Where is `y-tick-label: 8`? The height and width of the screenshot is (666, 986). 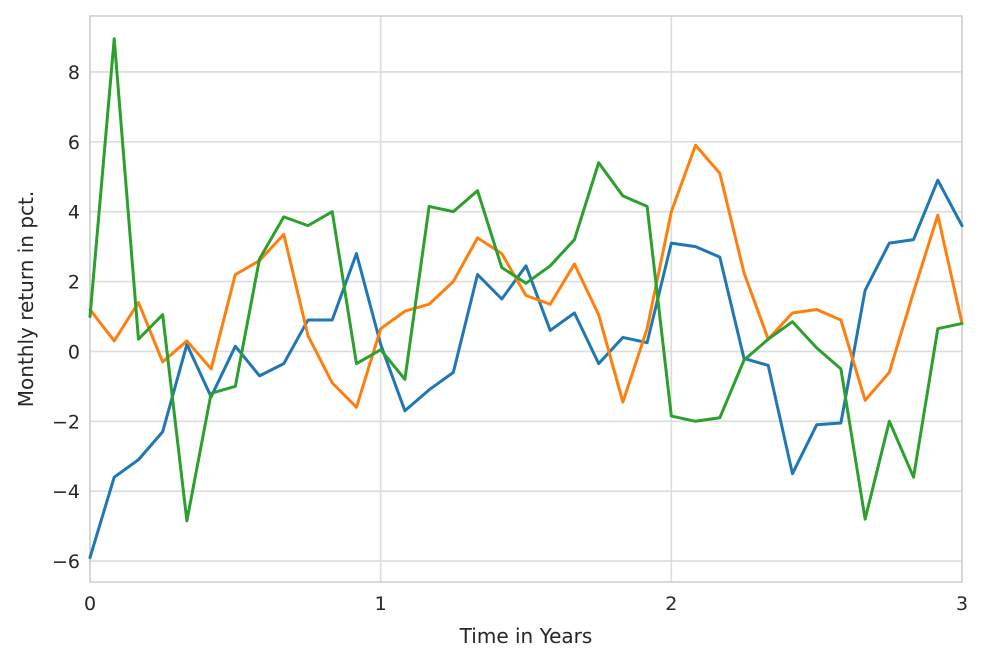 y-tick-label: 8 is located at coordinates (74, 73).